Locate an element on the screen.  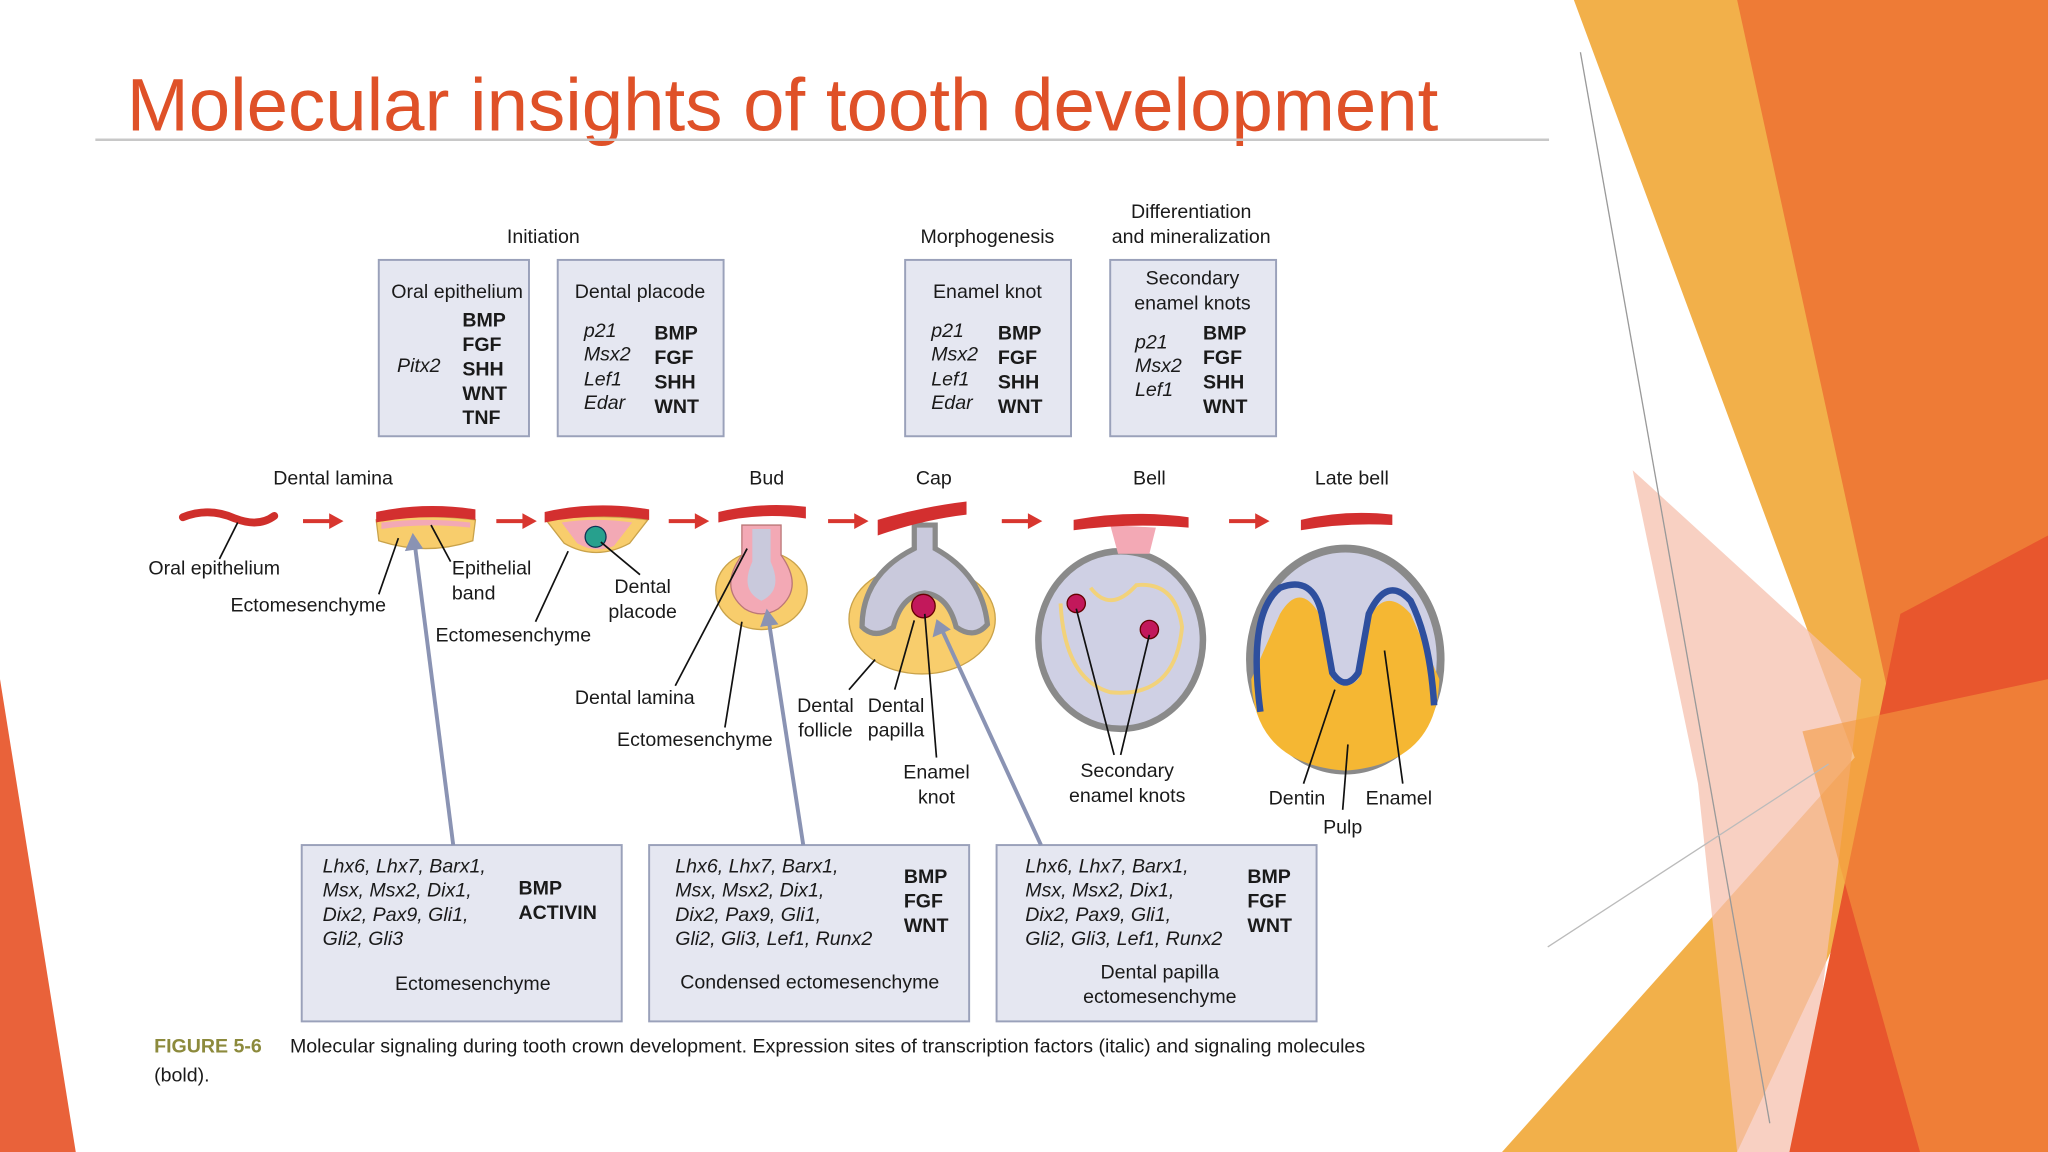
structure-label: enamel knots is located at coordinates (1127, 796).